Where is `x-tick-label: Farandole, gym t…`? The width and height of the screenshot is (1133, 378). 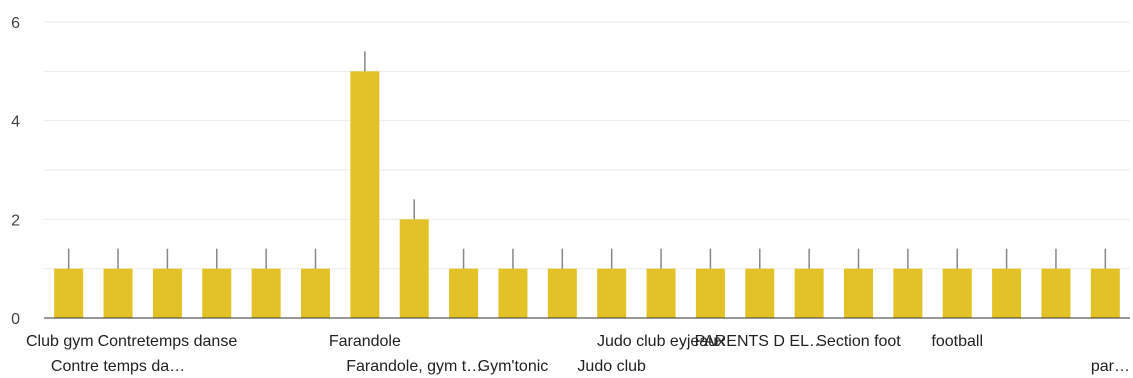
x-tick-label: Farandole, gym t… is located at coordinates (414, 366).